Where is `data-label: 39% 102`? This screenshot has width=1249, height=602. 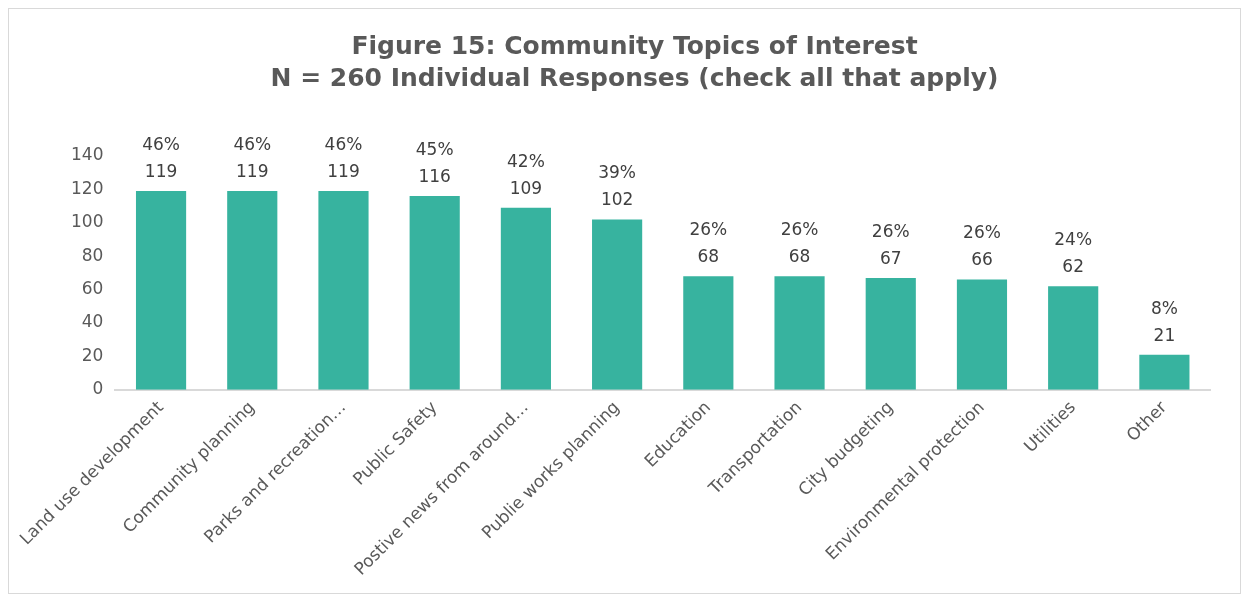
data-label: 39% 102 is located at coordinates (617, 186).